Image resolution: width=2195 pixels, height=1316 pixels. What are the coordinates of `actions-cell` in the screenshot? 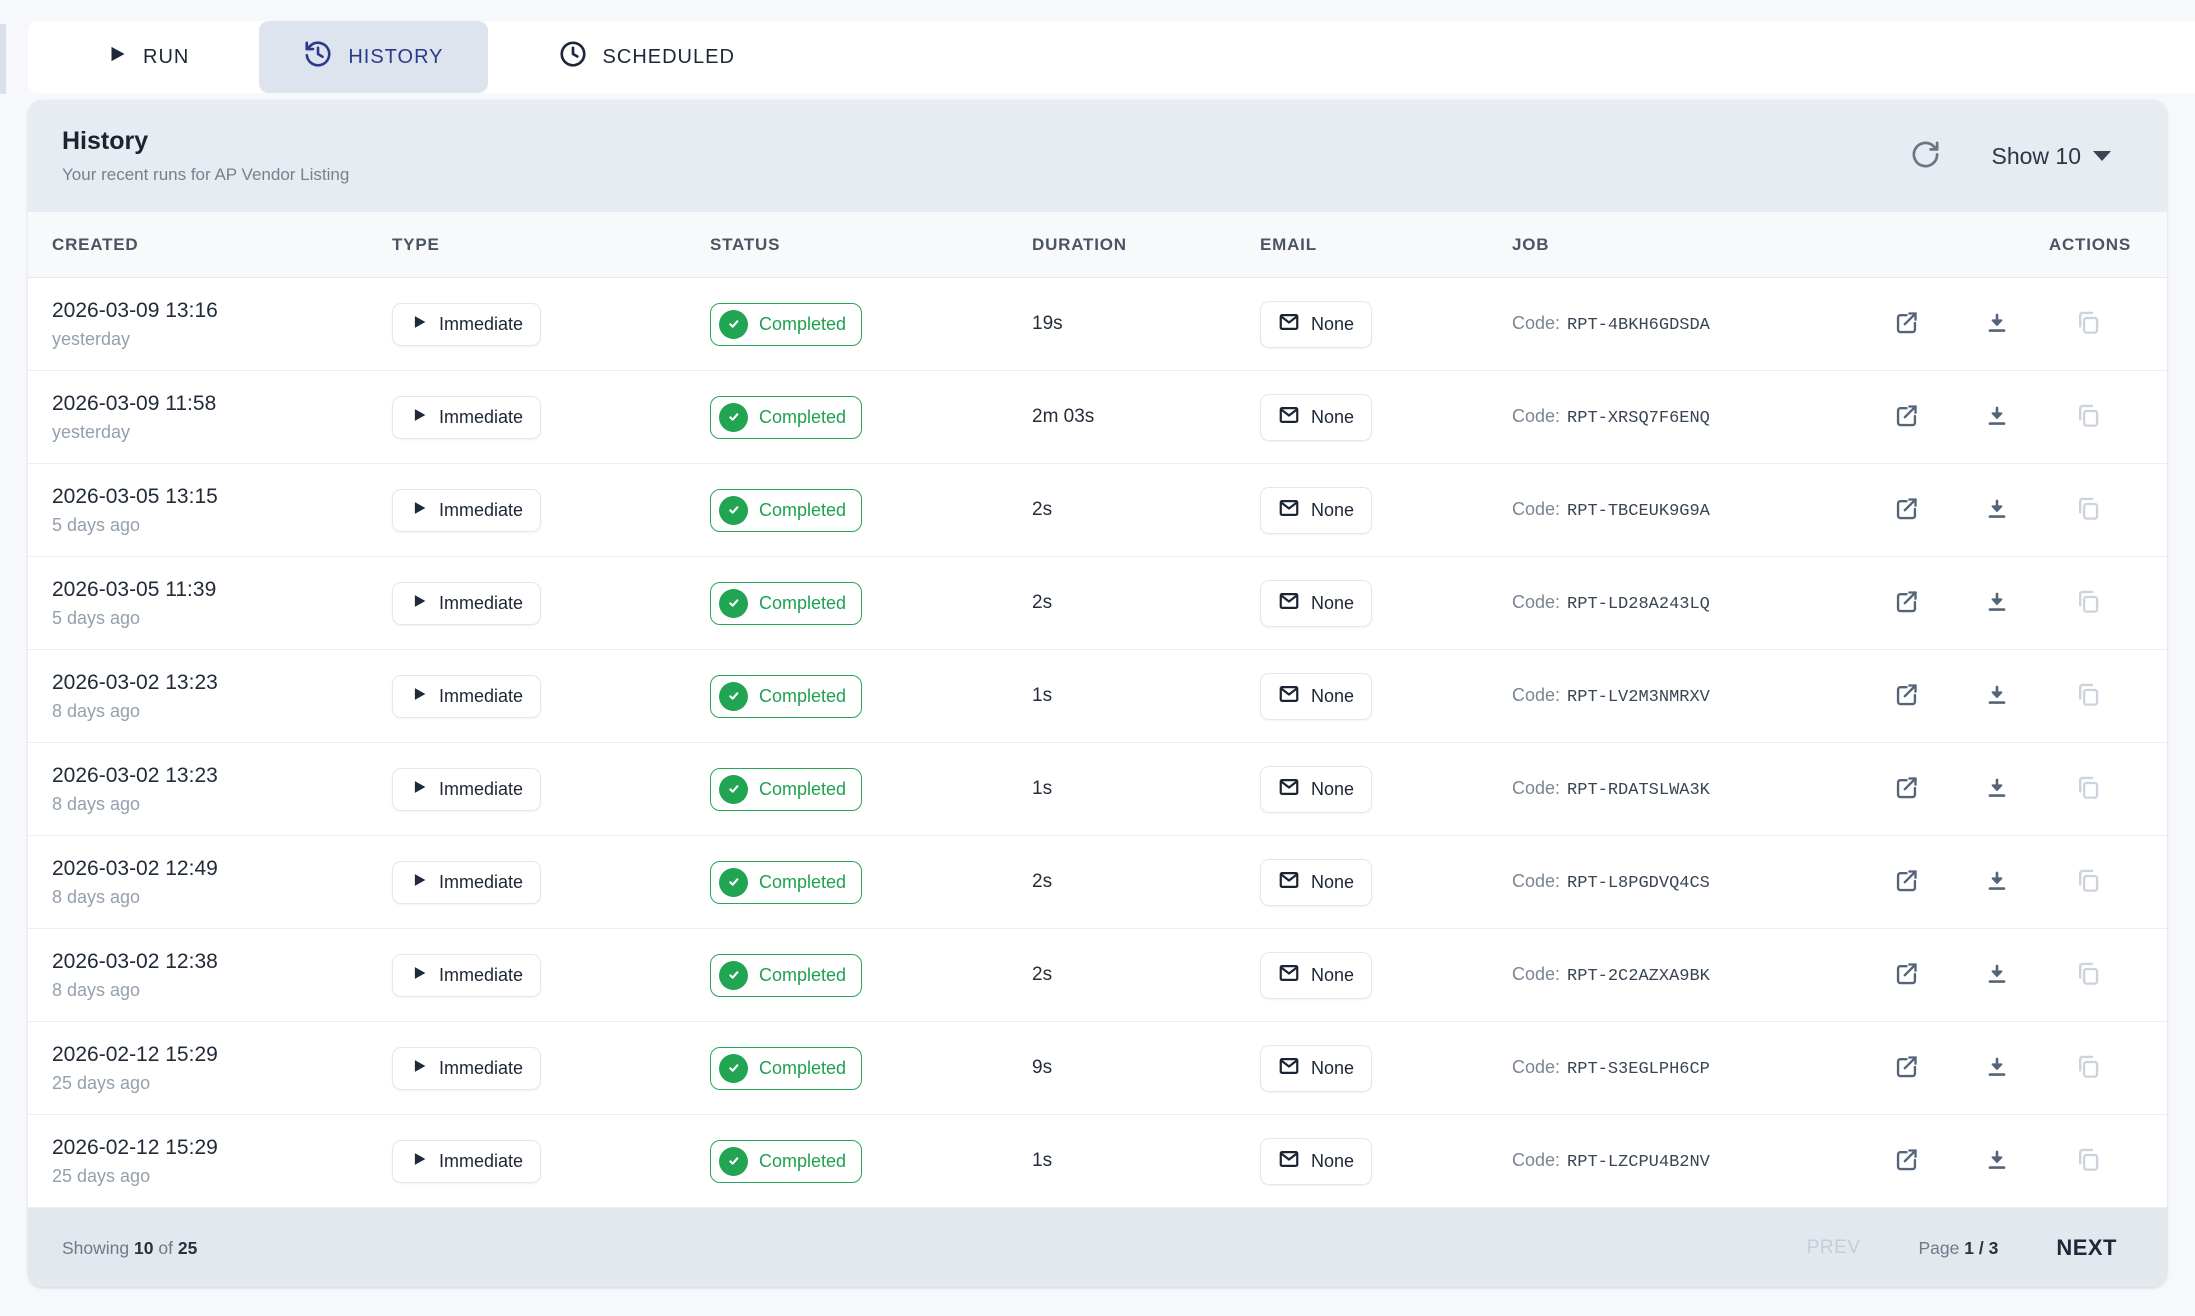 It's located at (2001, 510).